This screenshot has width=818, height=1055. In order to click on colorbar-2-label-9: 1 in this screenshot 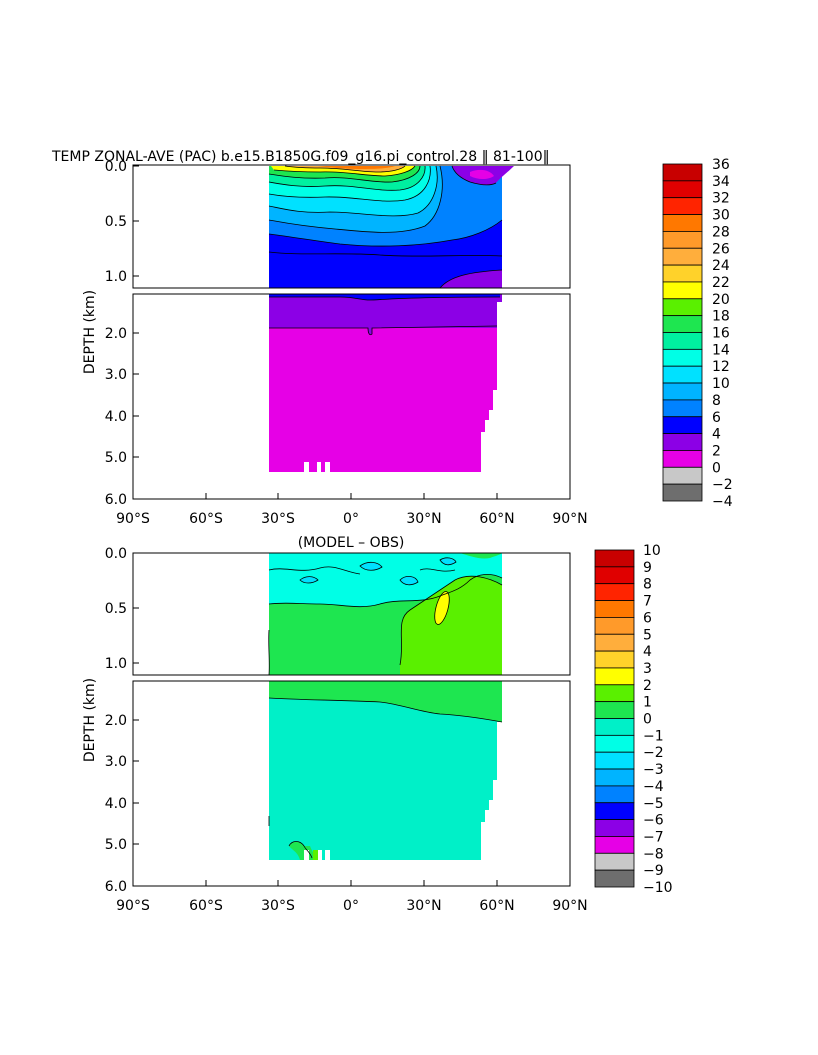, I will do `click(647, 703)`.